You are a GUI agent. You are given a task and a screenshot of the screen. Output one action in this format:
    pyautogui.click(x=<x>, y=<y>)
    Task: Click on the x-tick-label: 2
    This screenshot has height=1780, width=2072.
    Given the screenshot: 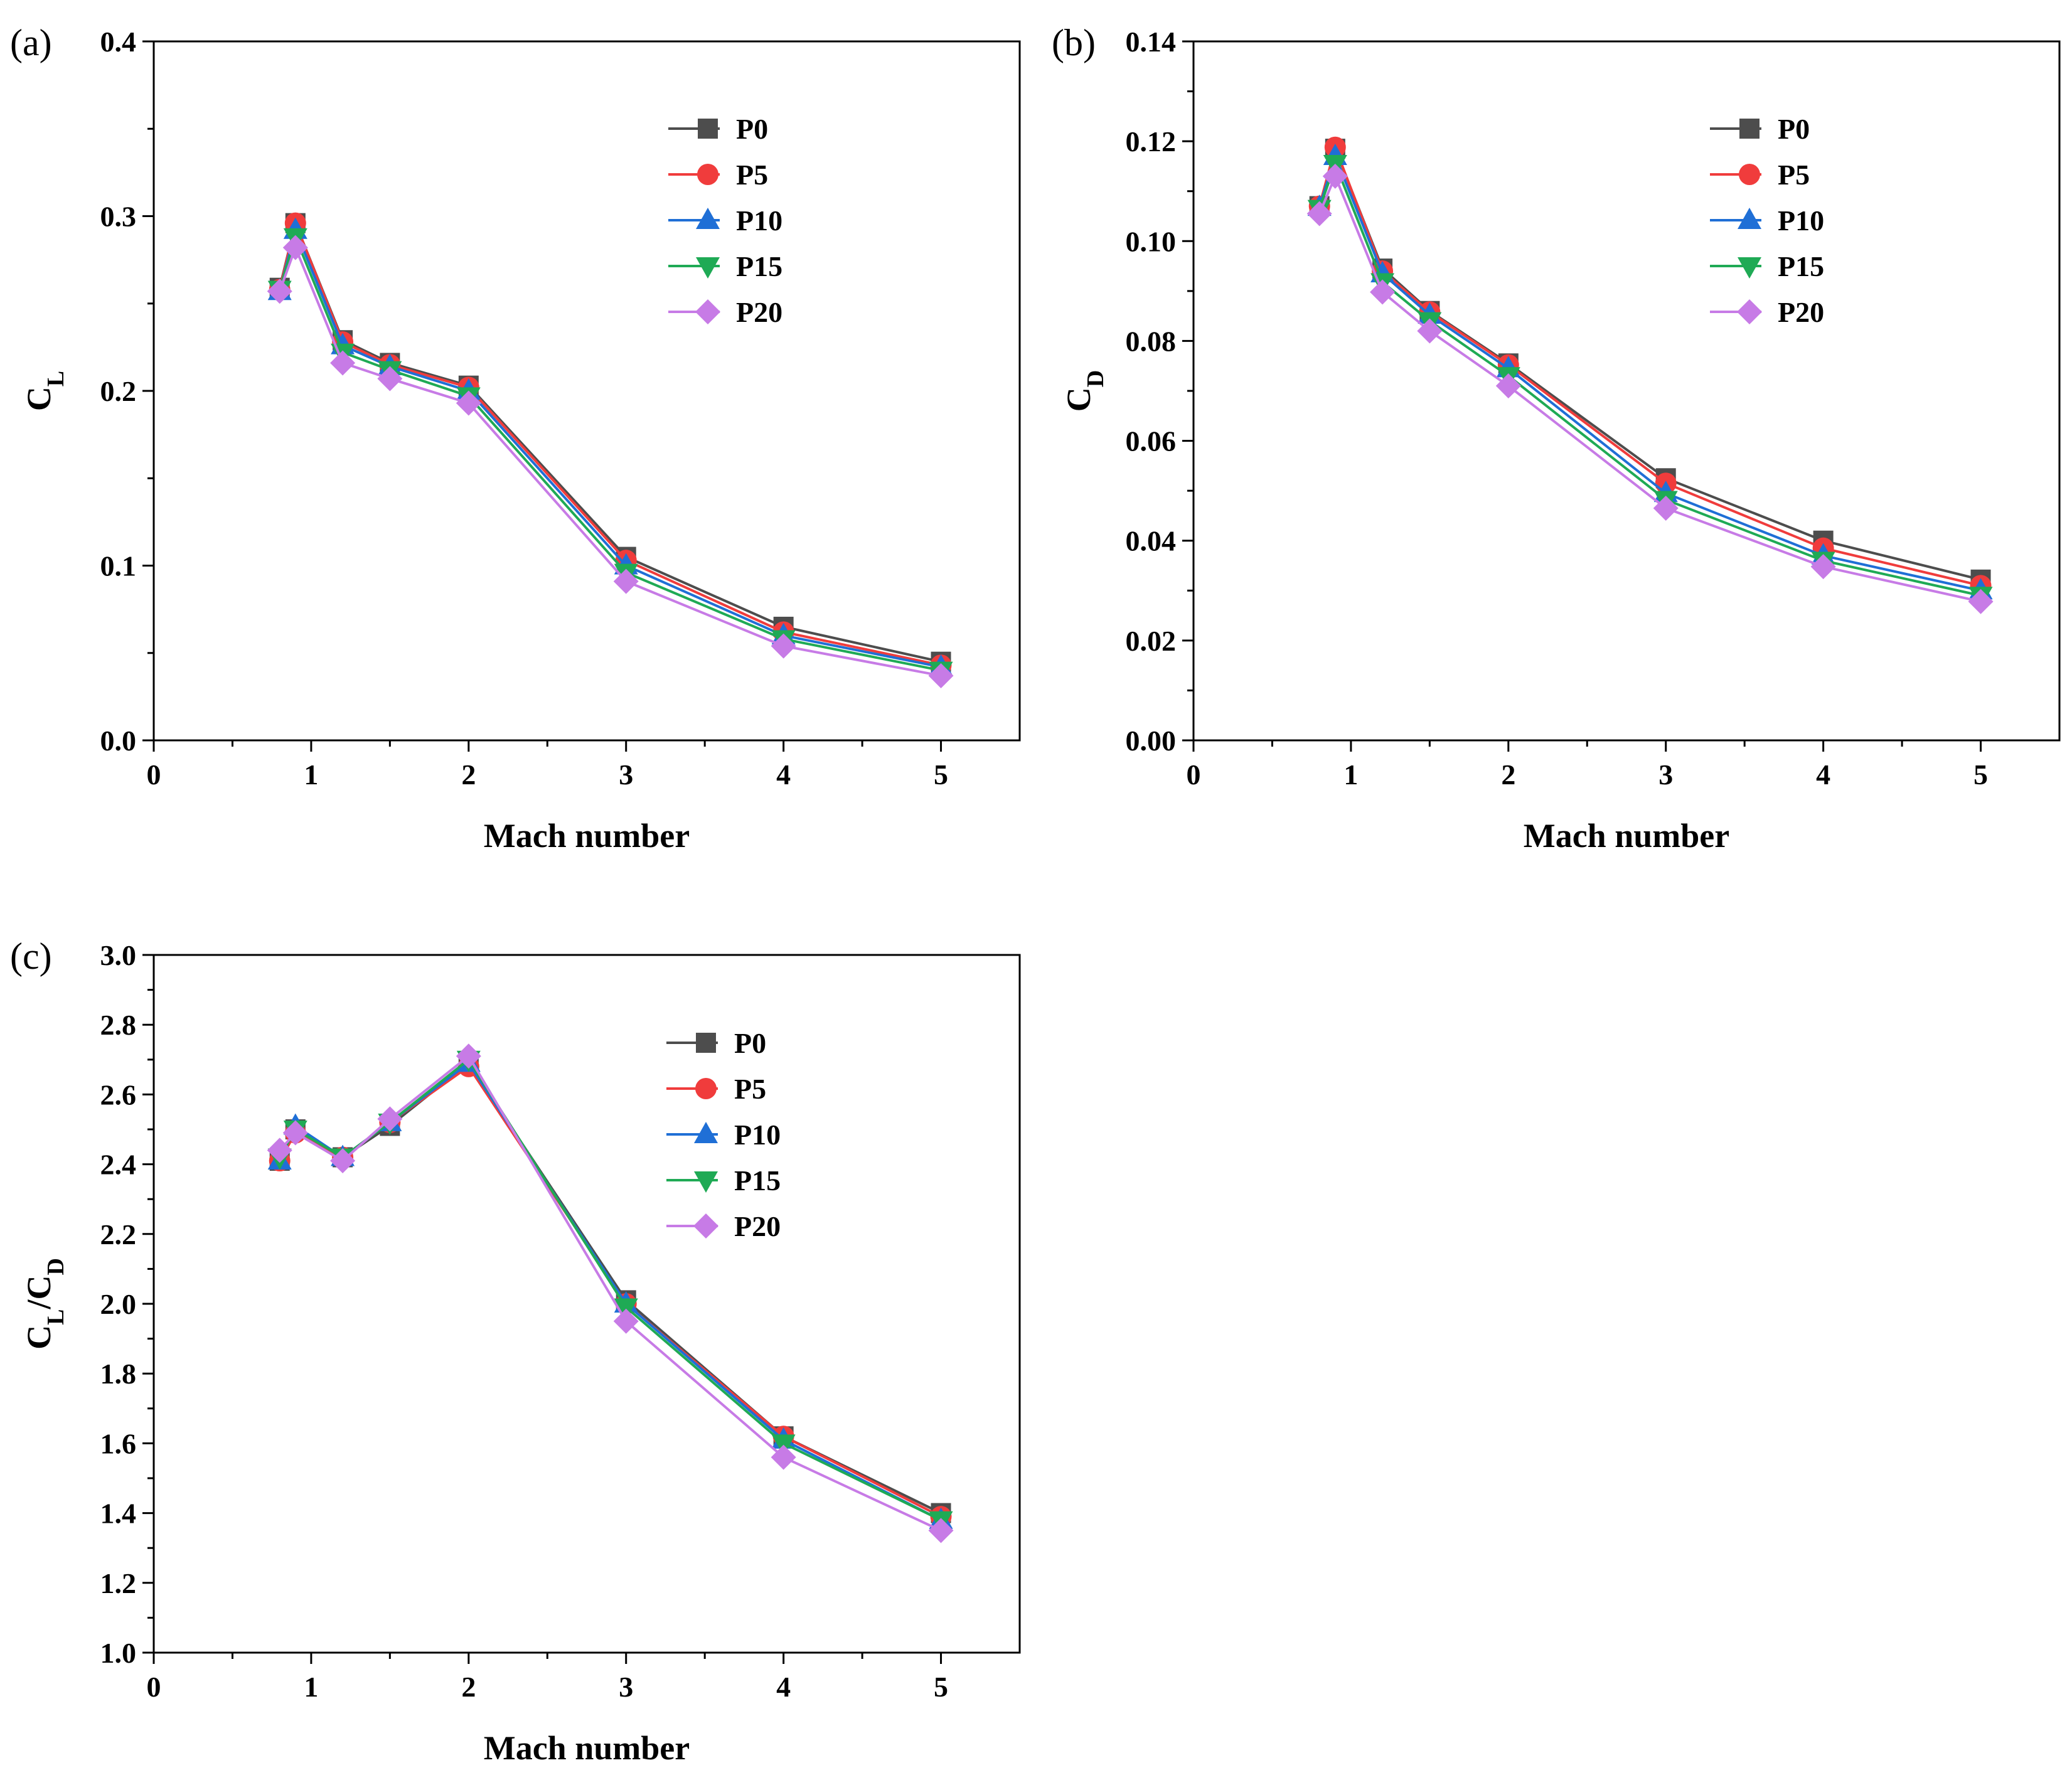 What is the action you would take?
    pyautogui.click(x=468, y=1687)
    